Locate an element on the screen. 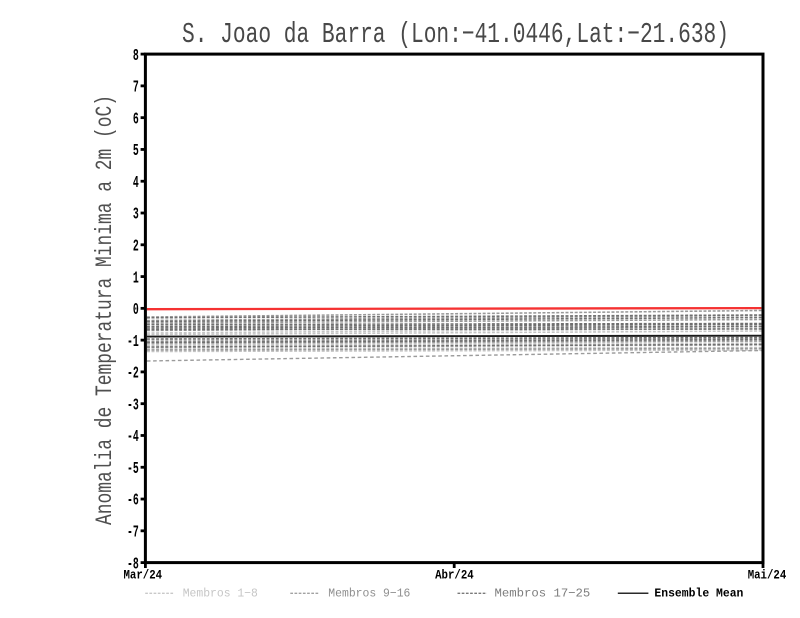 The height and width of the screenshot is (618, 800). svg-text: -4 is located at coordinates (133, 438).